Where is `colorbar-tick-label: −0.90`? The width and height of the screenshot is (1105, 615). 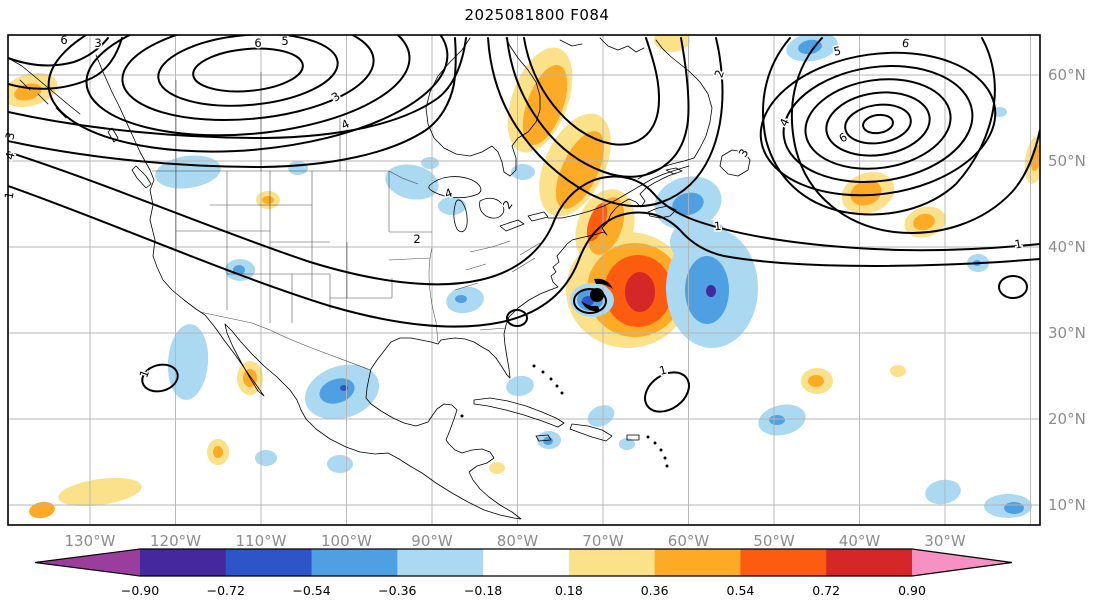 colorbar-tick-label: −0.90 is located at coordinates (140, 590).